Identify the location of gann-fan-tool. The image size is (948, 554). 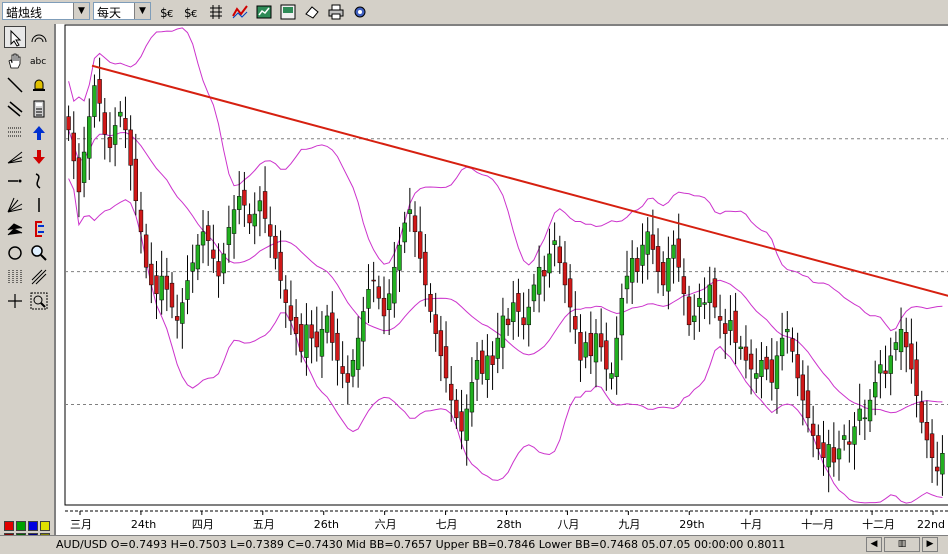
(15, 157).